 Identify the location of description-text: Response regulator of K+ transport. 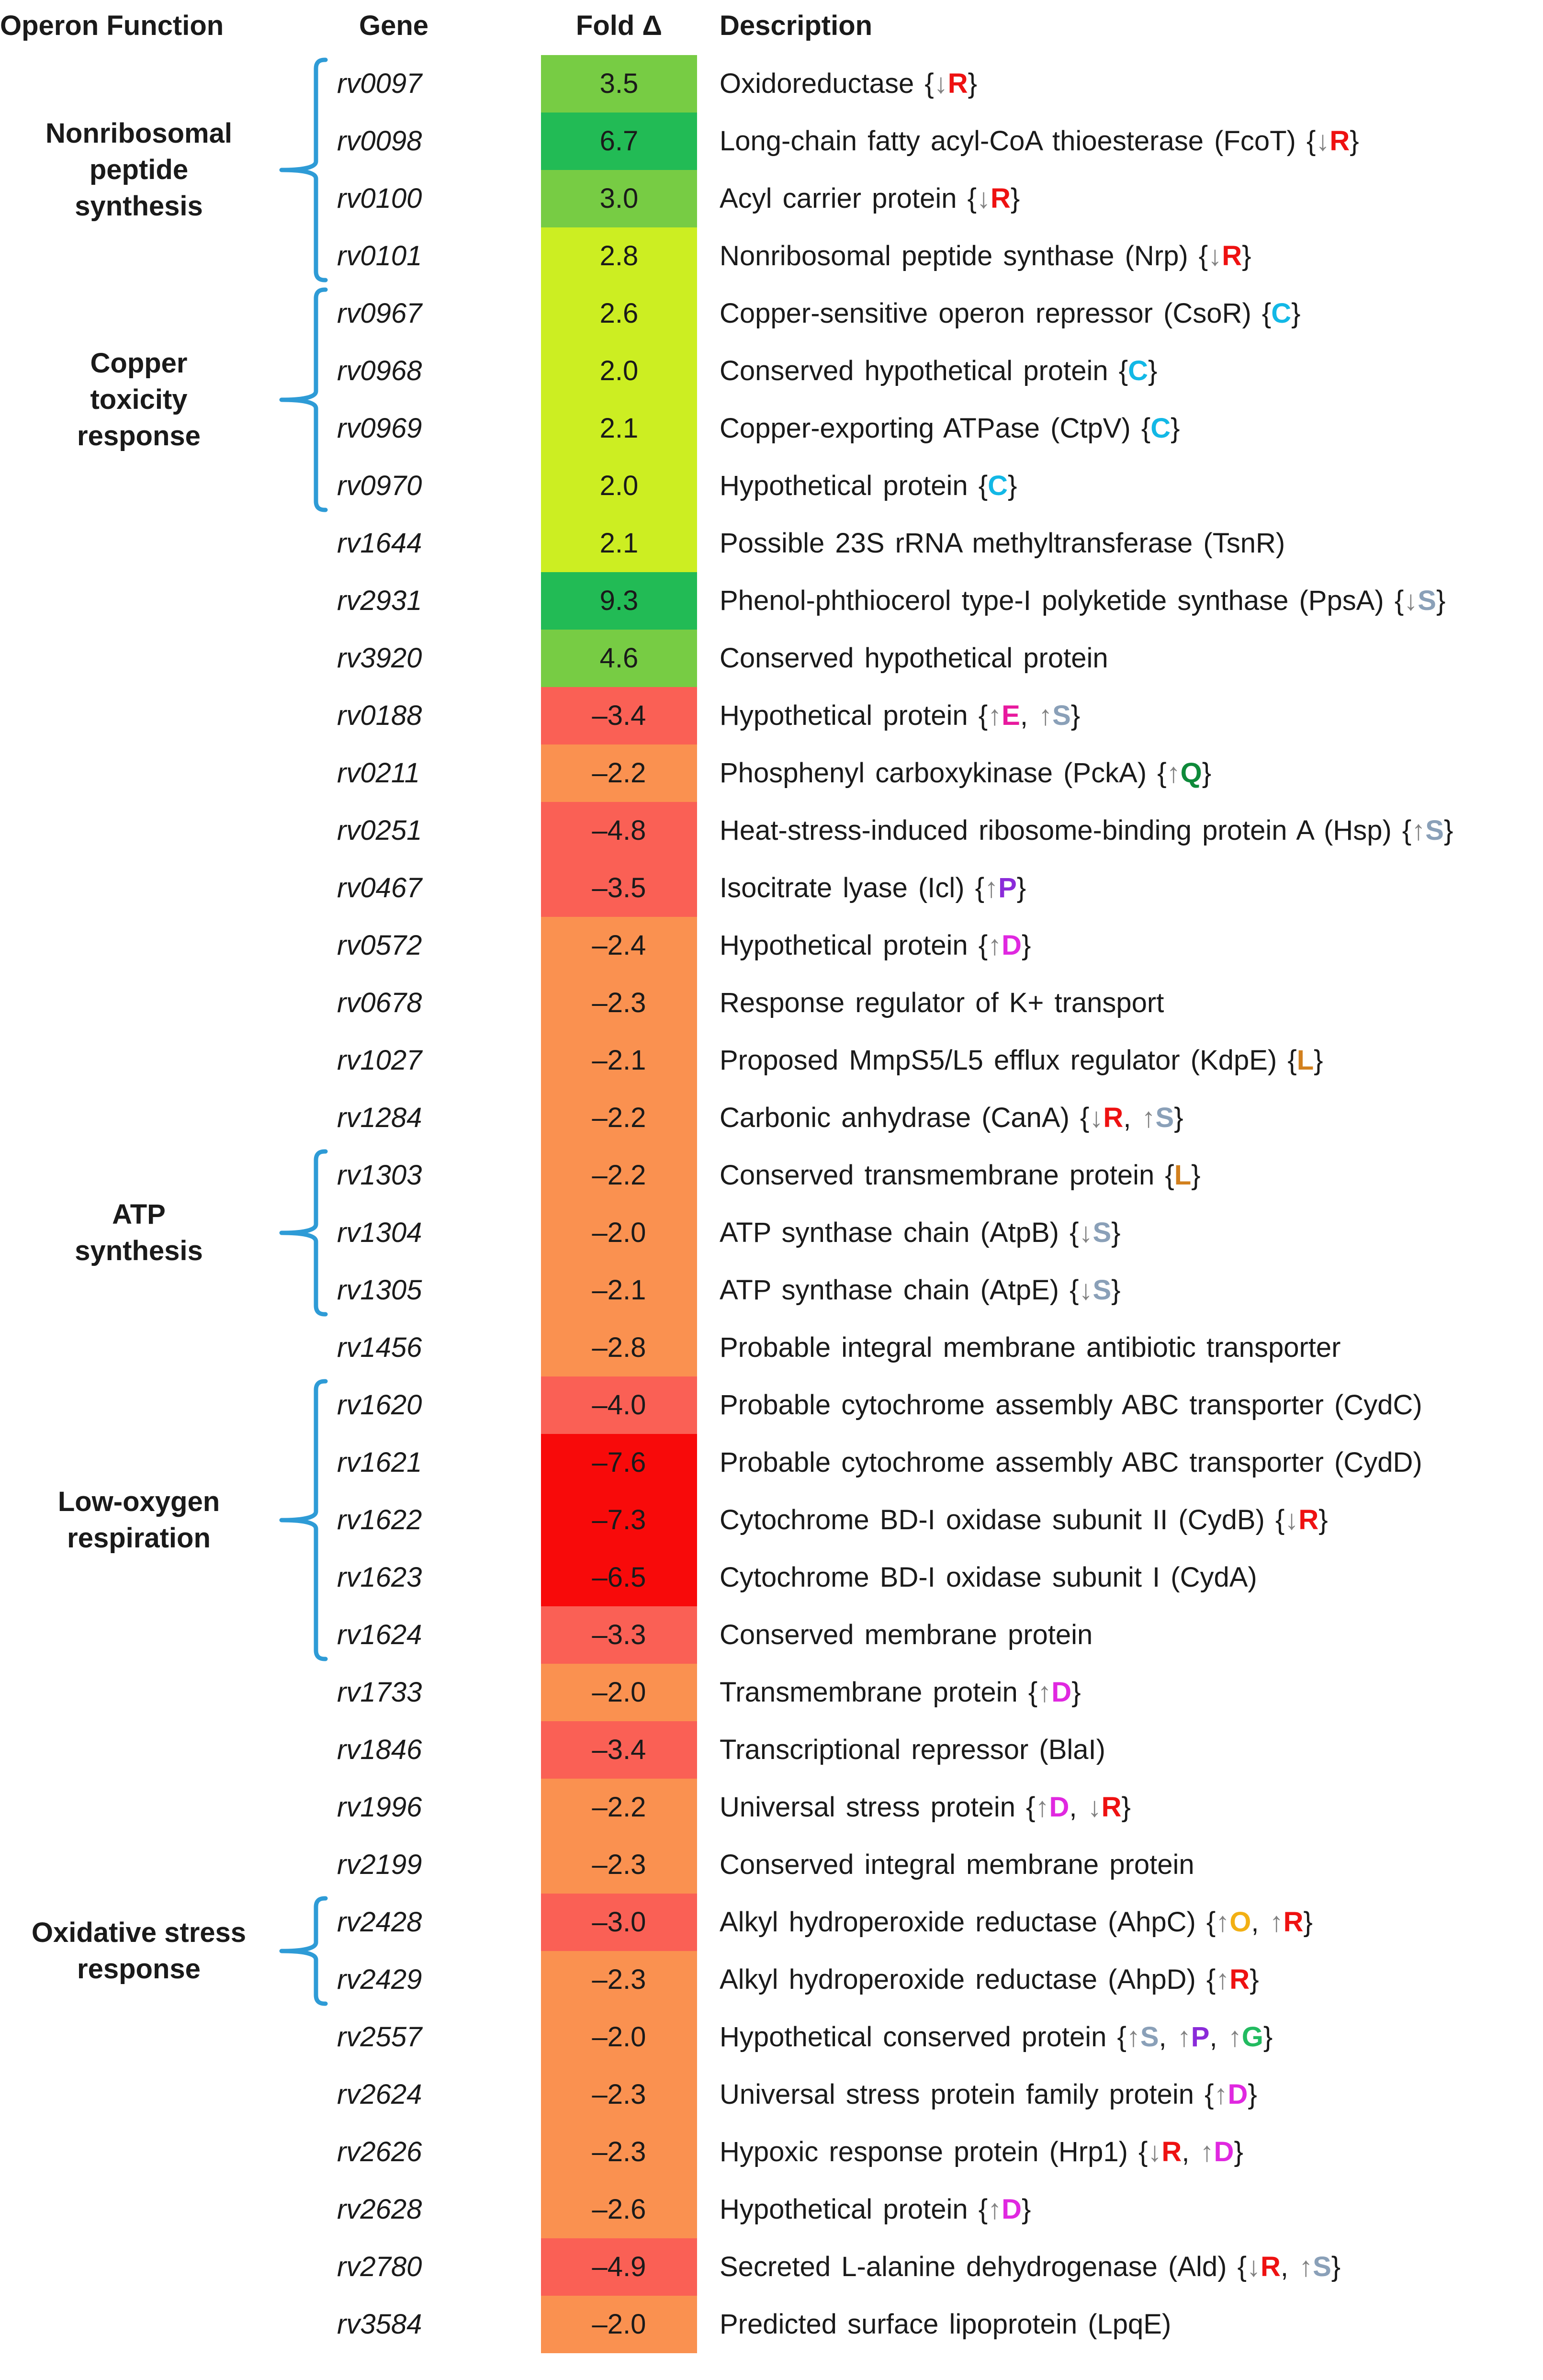
(942, 1003).